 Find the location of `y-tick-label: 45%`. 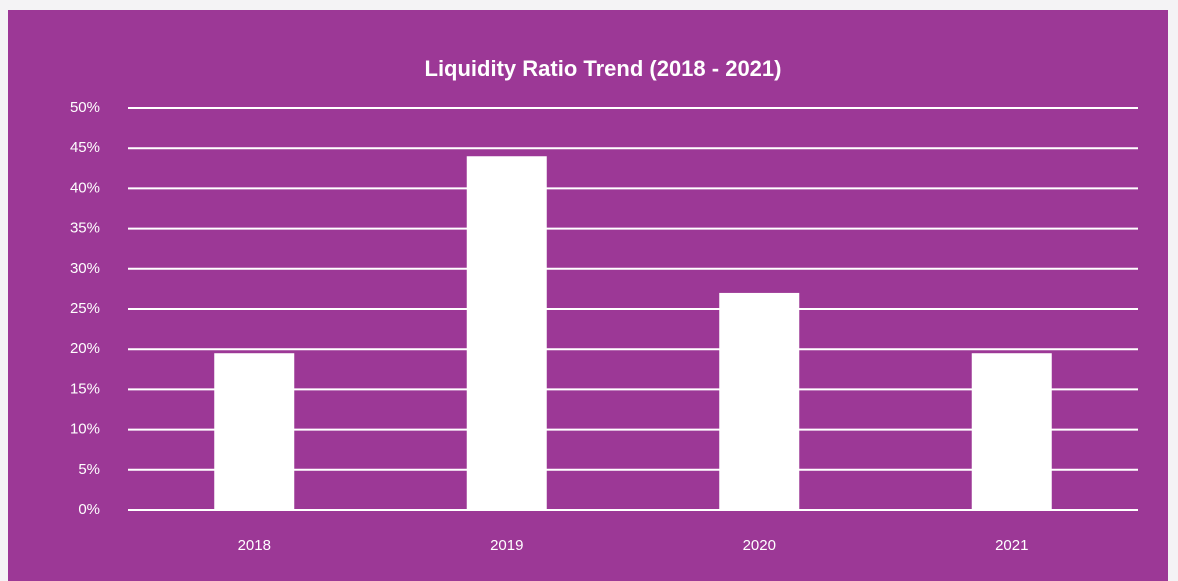

y-tick-label: 45% is located at coordinates (85, 147).